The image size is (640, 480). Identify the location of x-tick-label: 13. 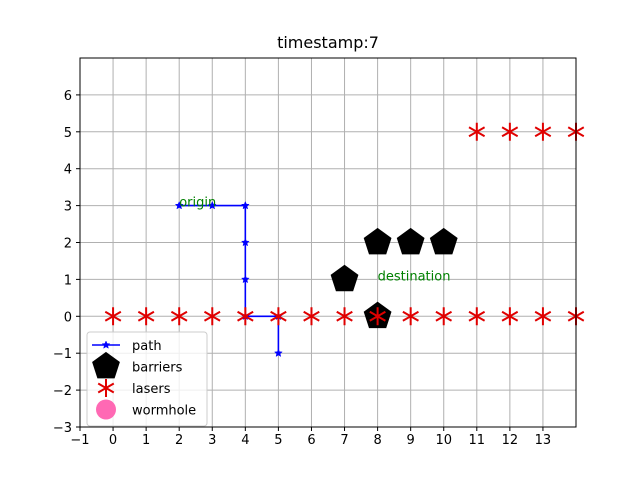
(543, 440).